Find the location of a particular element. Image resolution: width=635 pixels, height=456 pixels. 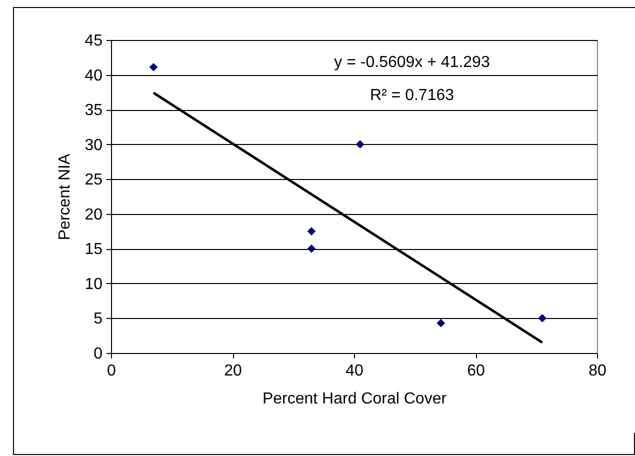

y-axis-title: Percent NIA is located at coordinates (65, 197).